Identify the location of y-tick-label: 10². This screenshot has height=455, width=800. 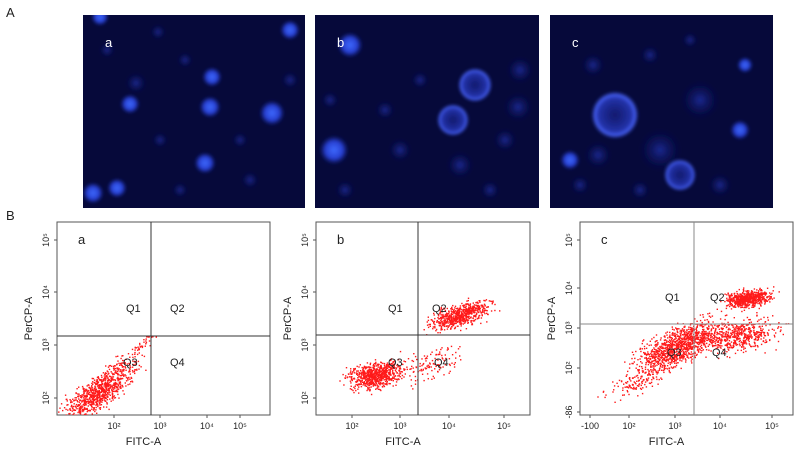
(569, 367).